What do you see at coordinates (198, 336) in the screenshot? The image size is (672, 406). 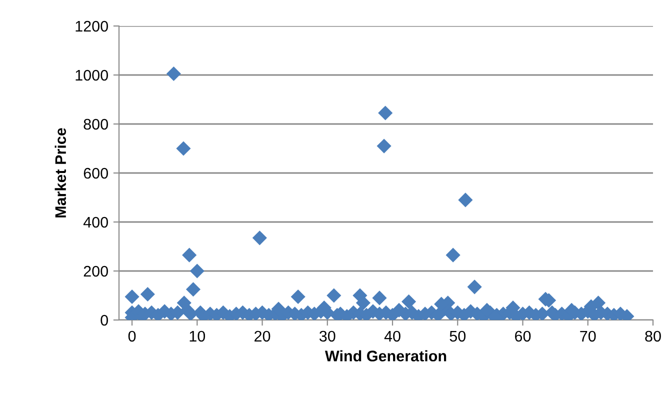 I see `x-tick-label: 10` at bounding box center [198, 336].